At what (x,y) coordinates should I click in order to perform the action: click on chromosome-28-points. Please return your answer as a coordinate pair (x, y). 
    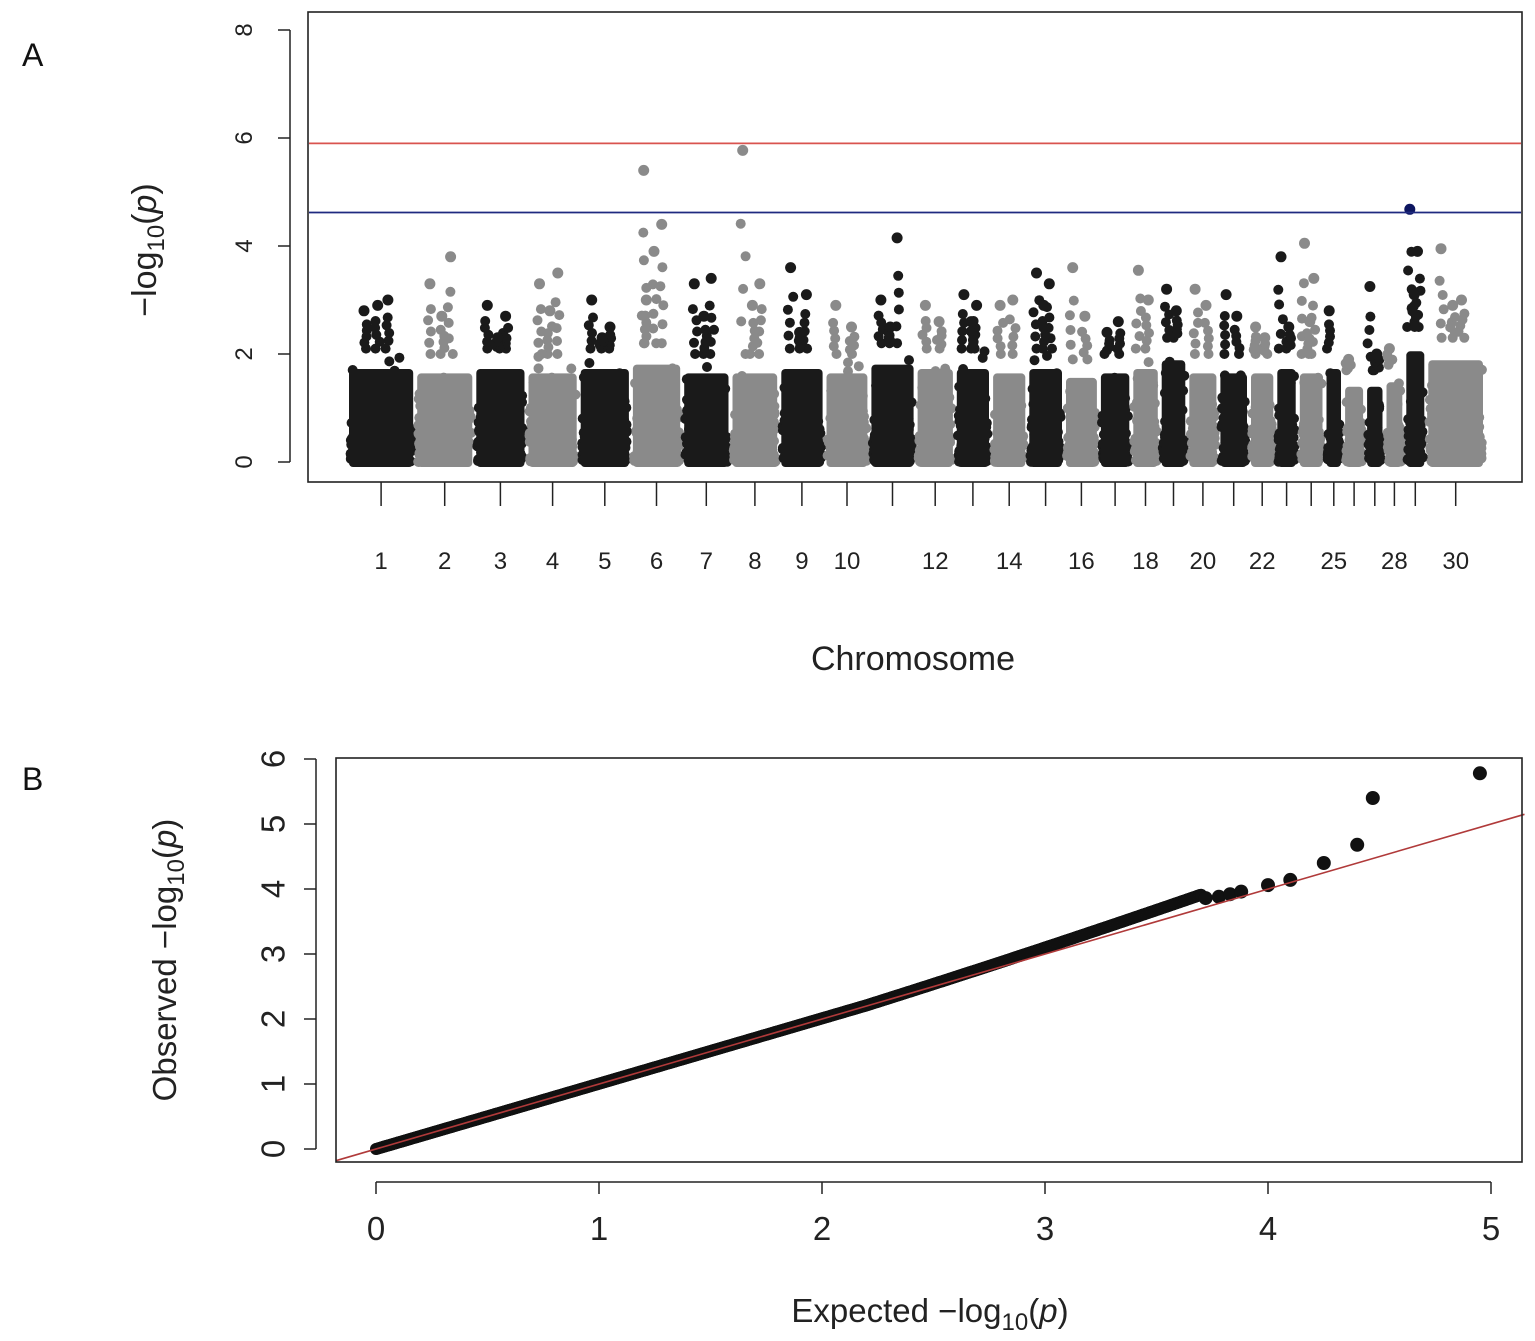
    Looking at the image, I should click on (1394, 405).